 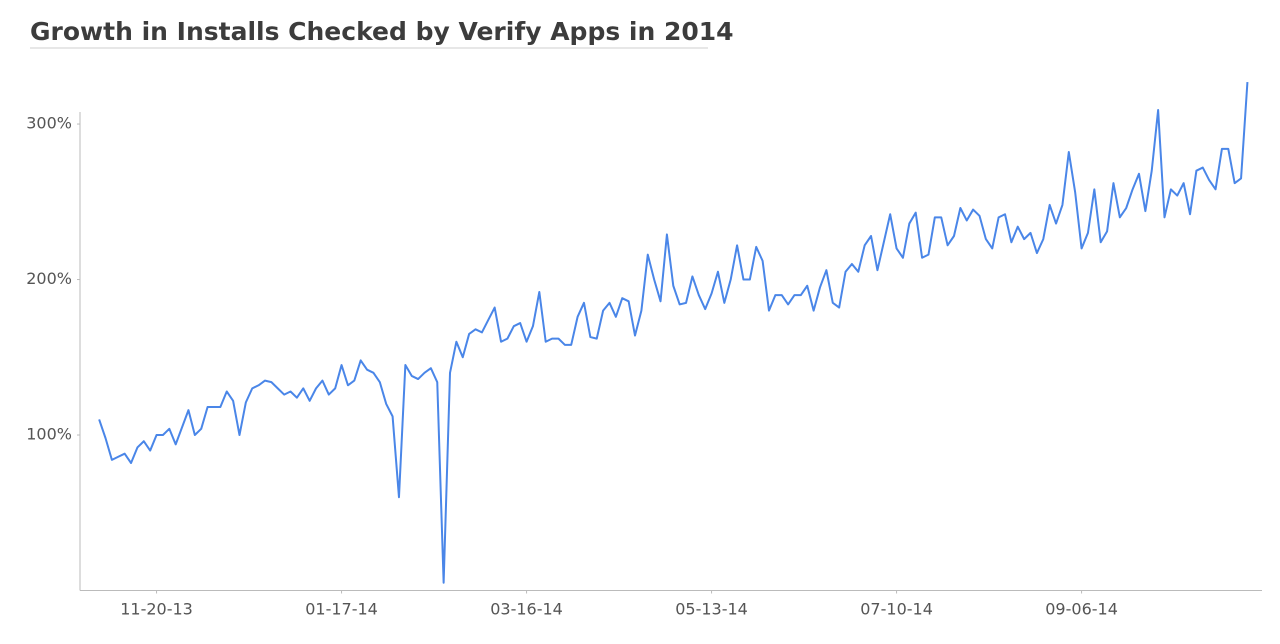 What do you see at coordinates (1081, 609) in the screenshot?
I see `x-tick-label: 09-06-14` at bounding box center [1081, 609].